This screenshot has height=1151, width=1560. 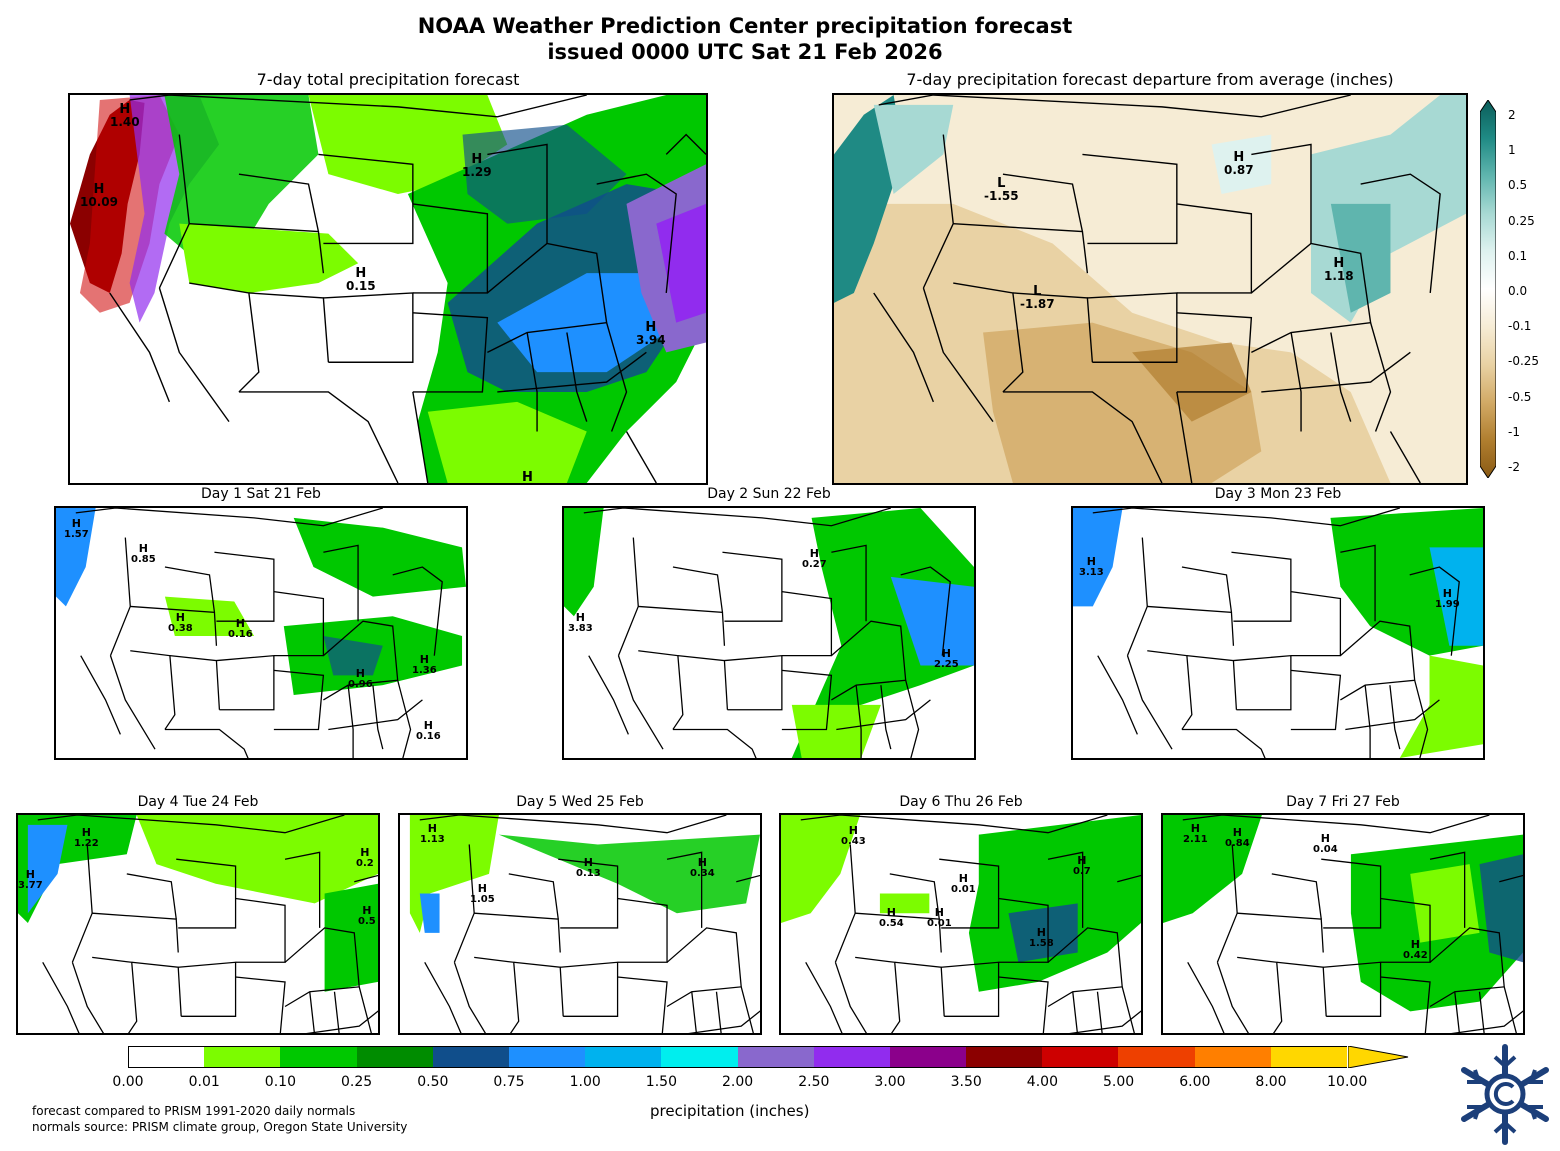 I want to click on departure-tick-label: -0.1, so click(x=1520, y=326).